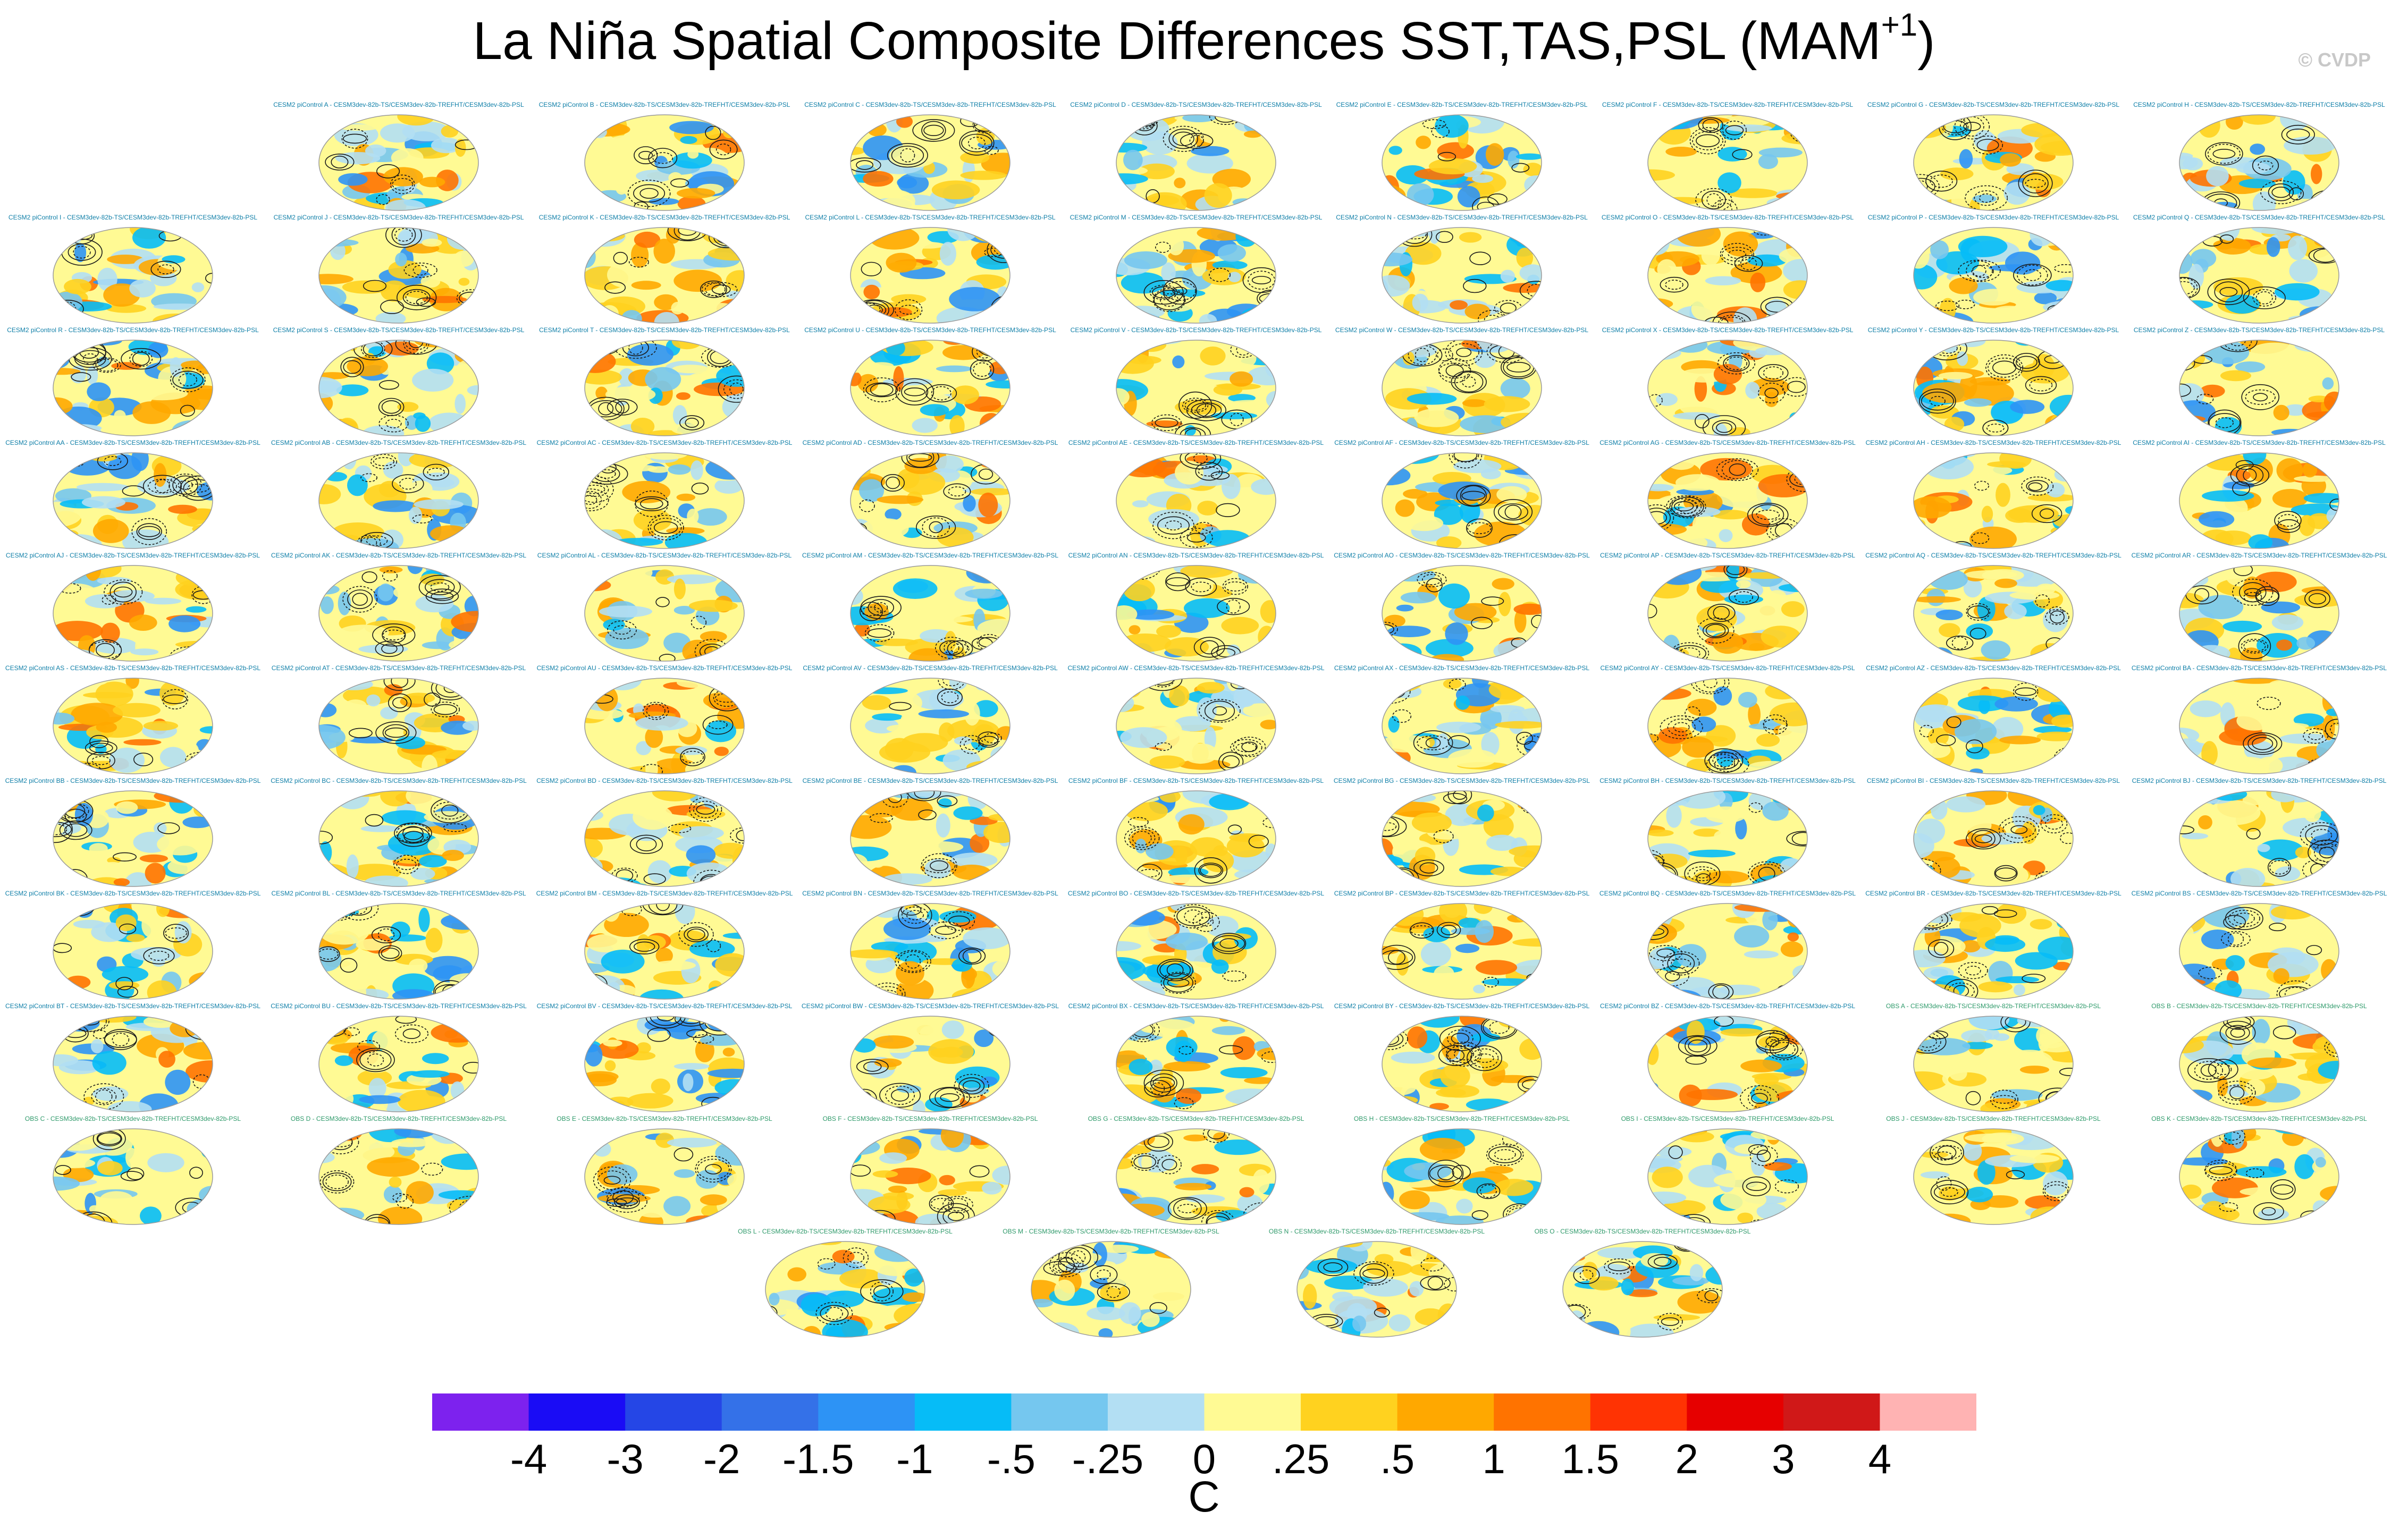  What do you see at coordinates (529, 1458) in the screenshot?
I see `colorbar-tick-label: -4` at bounding box center [529, 1458].